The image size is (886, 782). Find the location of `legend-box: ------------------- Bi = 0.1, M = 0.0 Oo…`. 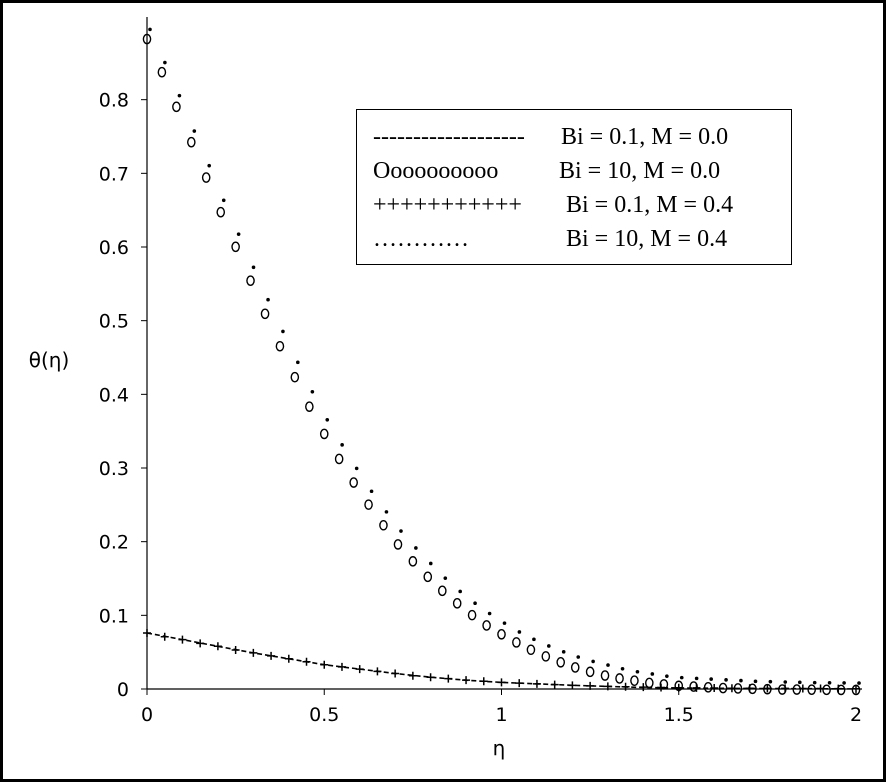

legend-box: ------------------- Bi = 0.1, M = 0.0 Oo… is located at coordinates (574, 187).